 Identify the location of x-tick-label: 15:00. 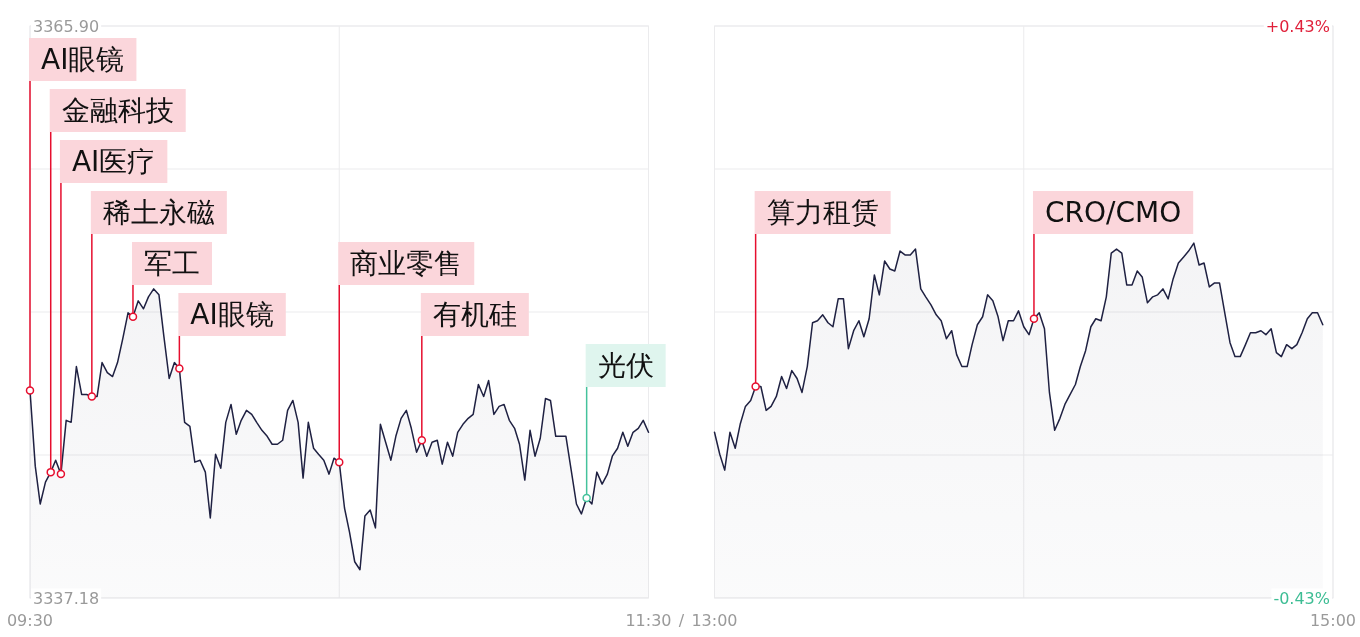
(1333, 620).